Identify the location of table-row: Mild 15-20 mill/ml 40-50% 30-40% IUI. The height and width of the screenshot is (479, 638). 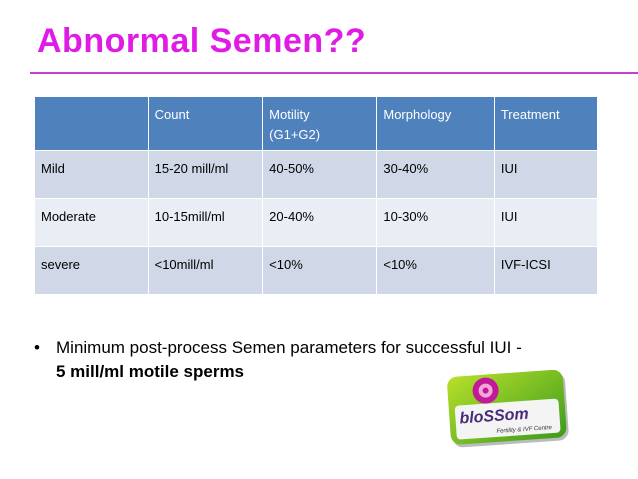
(317, 174).